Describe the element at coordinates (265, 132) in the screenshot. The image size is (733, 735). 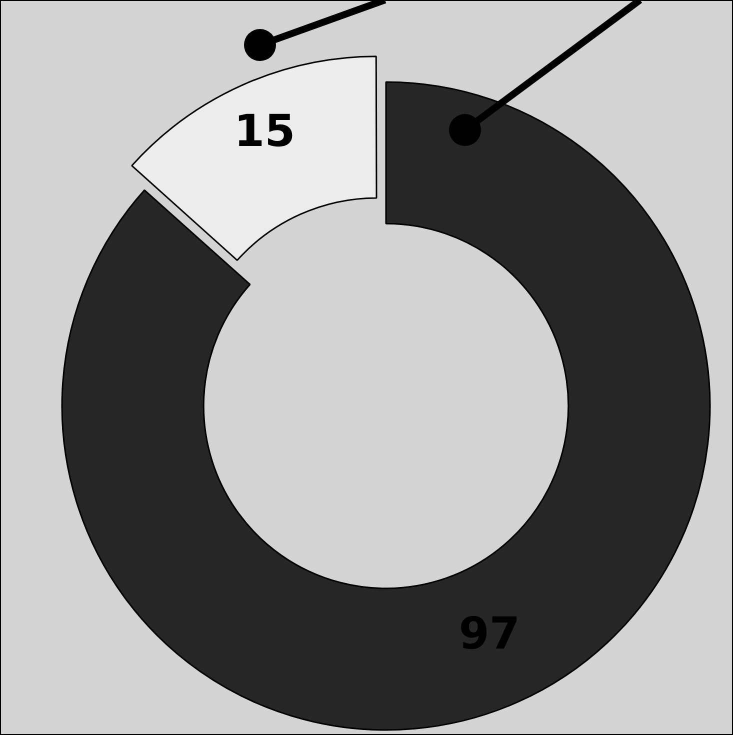
I see `data-label: 15` at that location.